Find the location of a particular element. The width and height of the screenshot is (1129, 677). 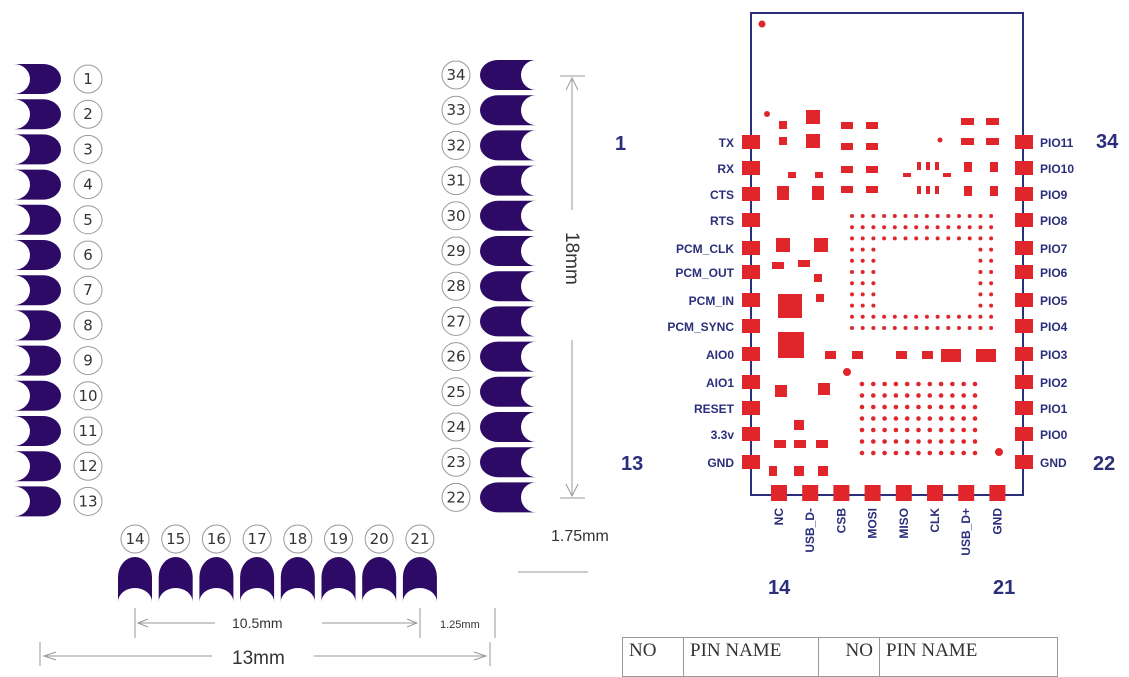

corner-number-1: 1 is located at coordinates (620, 144).